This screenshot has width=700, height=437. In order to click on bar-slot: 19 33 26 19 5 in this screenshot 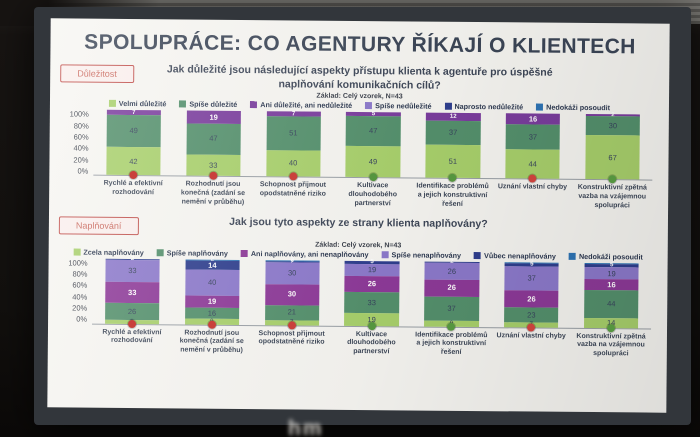, I will do `click(372, 292)`.